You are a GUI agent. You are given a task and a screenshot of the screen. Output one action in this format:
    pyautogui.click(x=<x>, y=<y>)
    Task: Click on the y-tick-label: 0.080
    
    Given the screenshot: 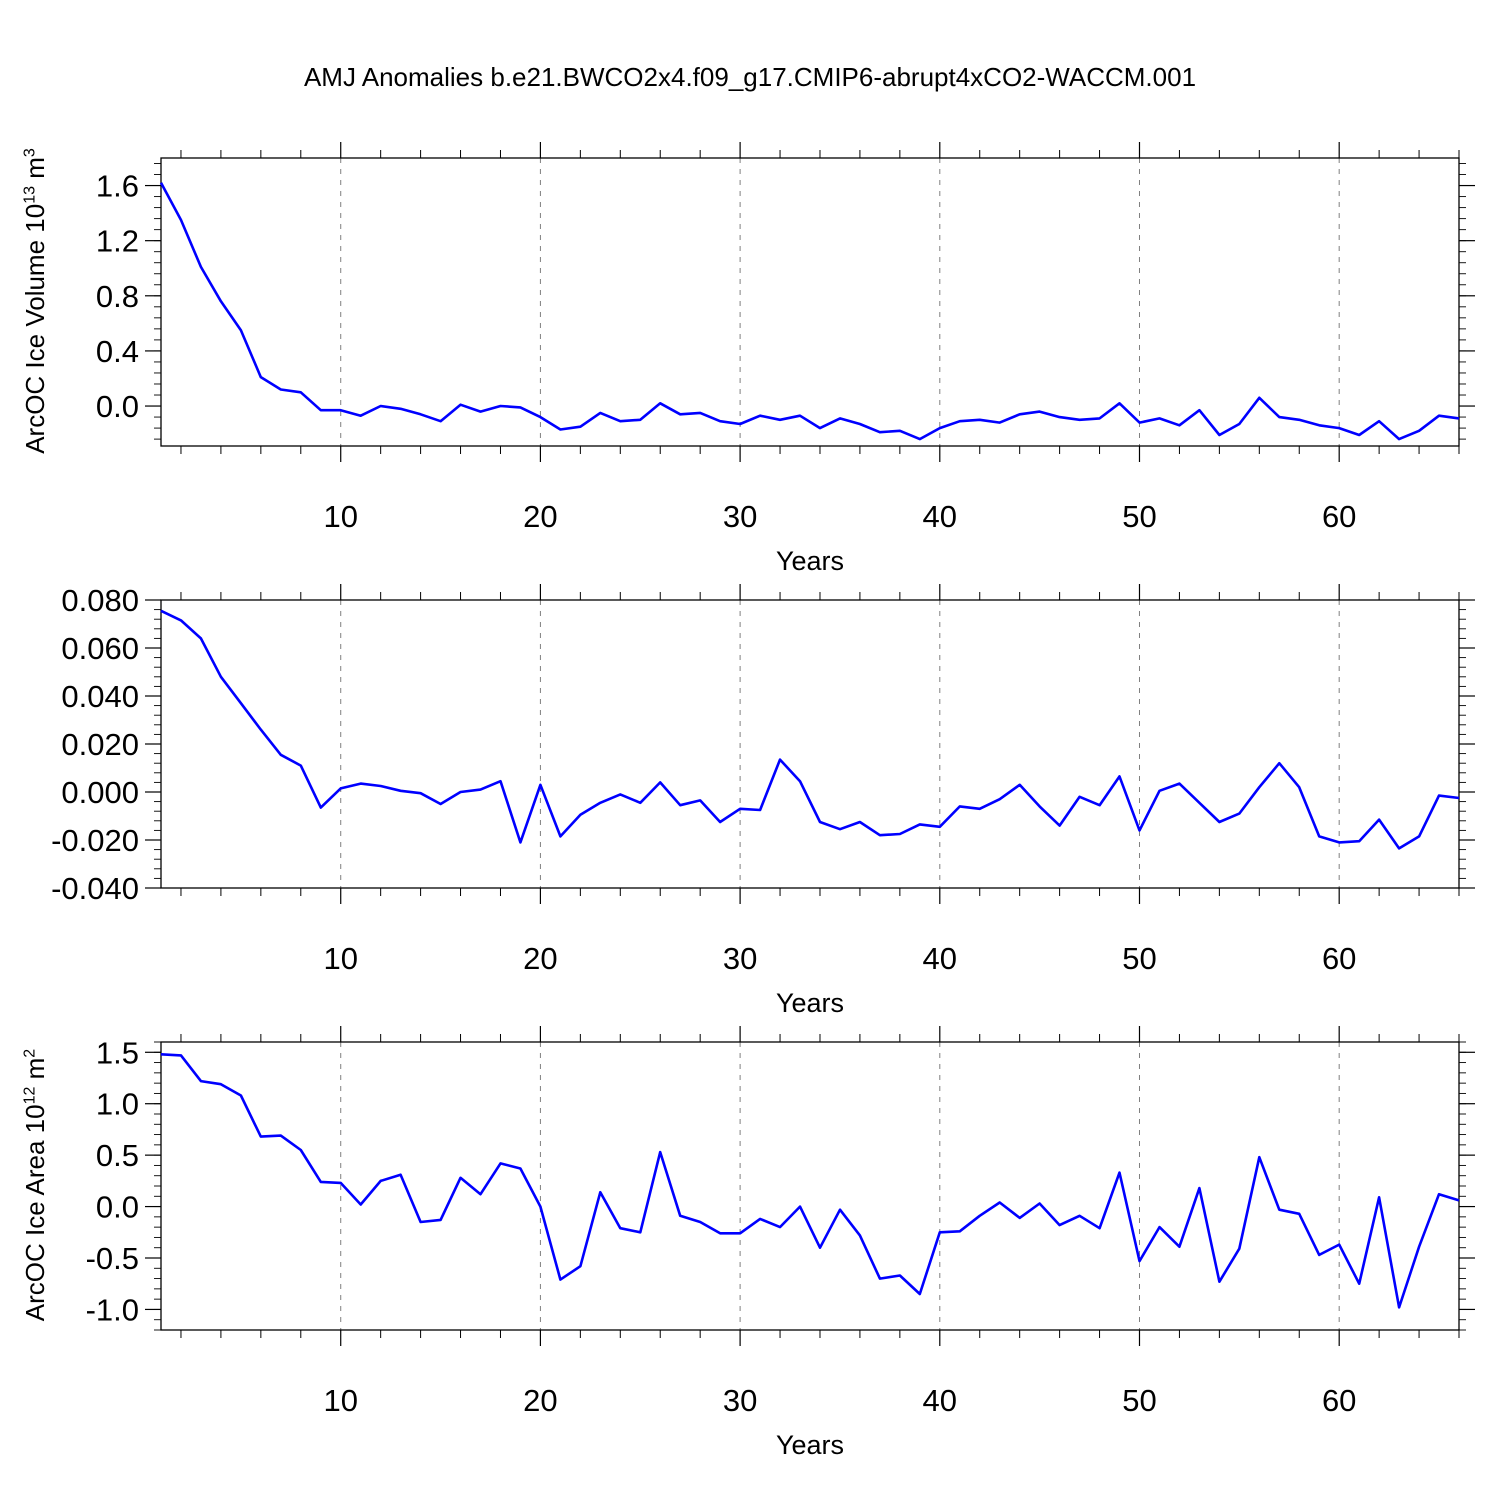 What is the action you would take?
    pyautogui.click(x=100, y=600)
    